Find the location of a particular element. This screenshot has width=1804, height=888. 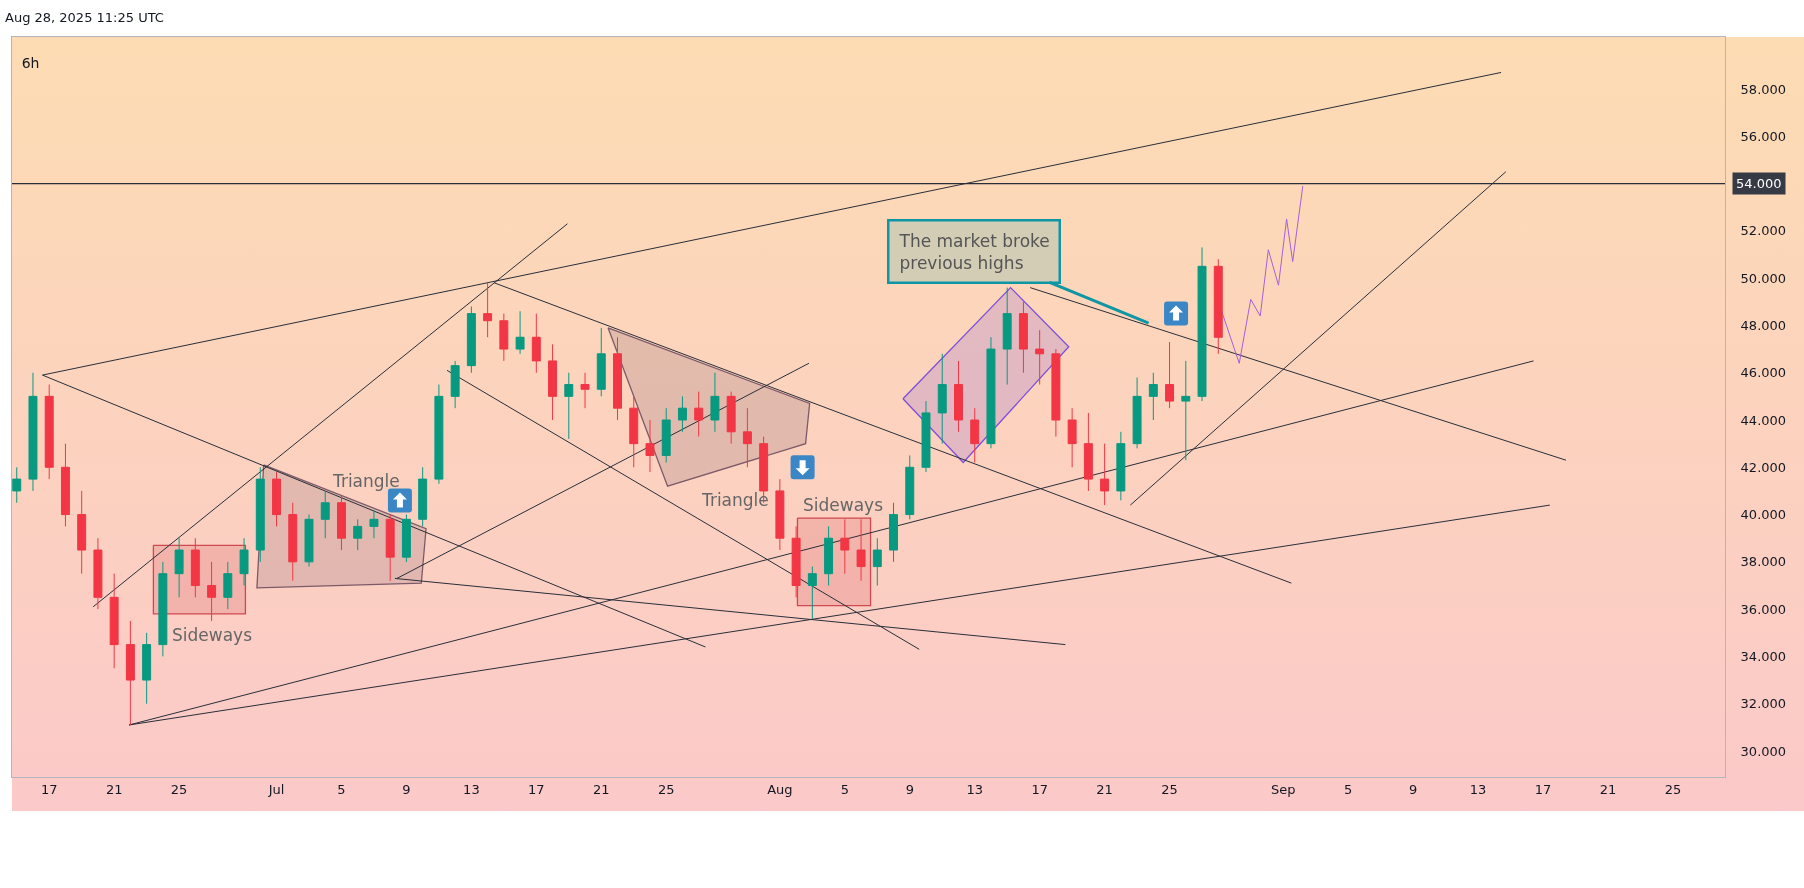

y-tick-label: 36.000 is located at coordinates (1763, 609).